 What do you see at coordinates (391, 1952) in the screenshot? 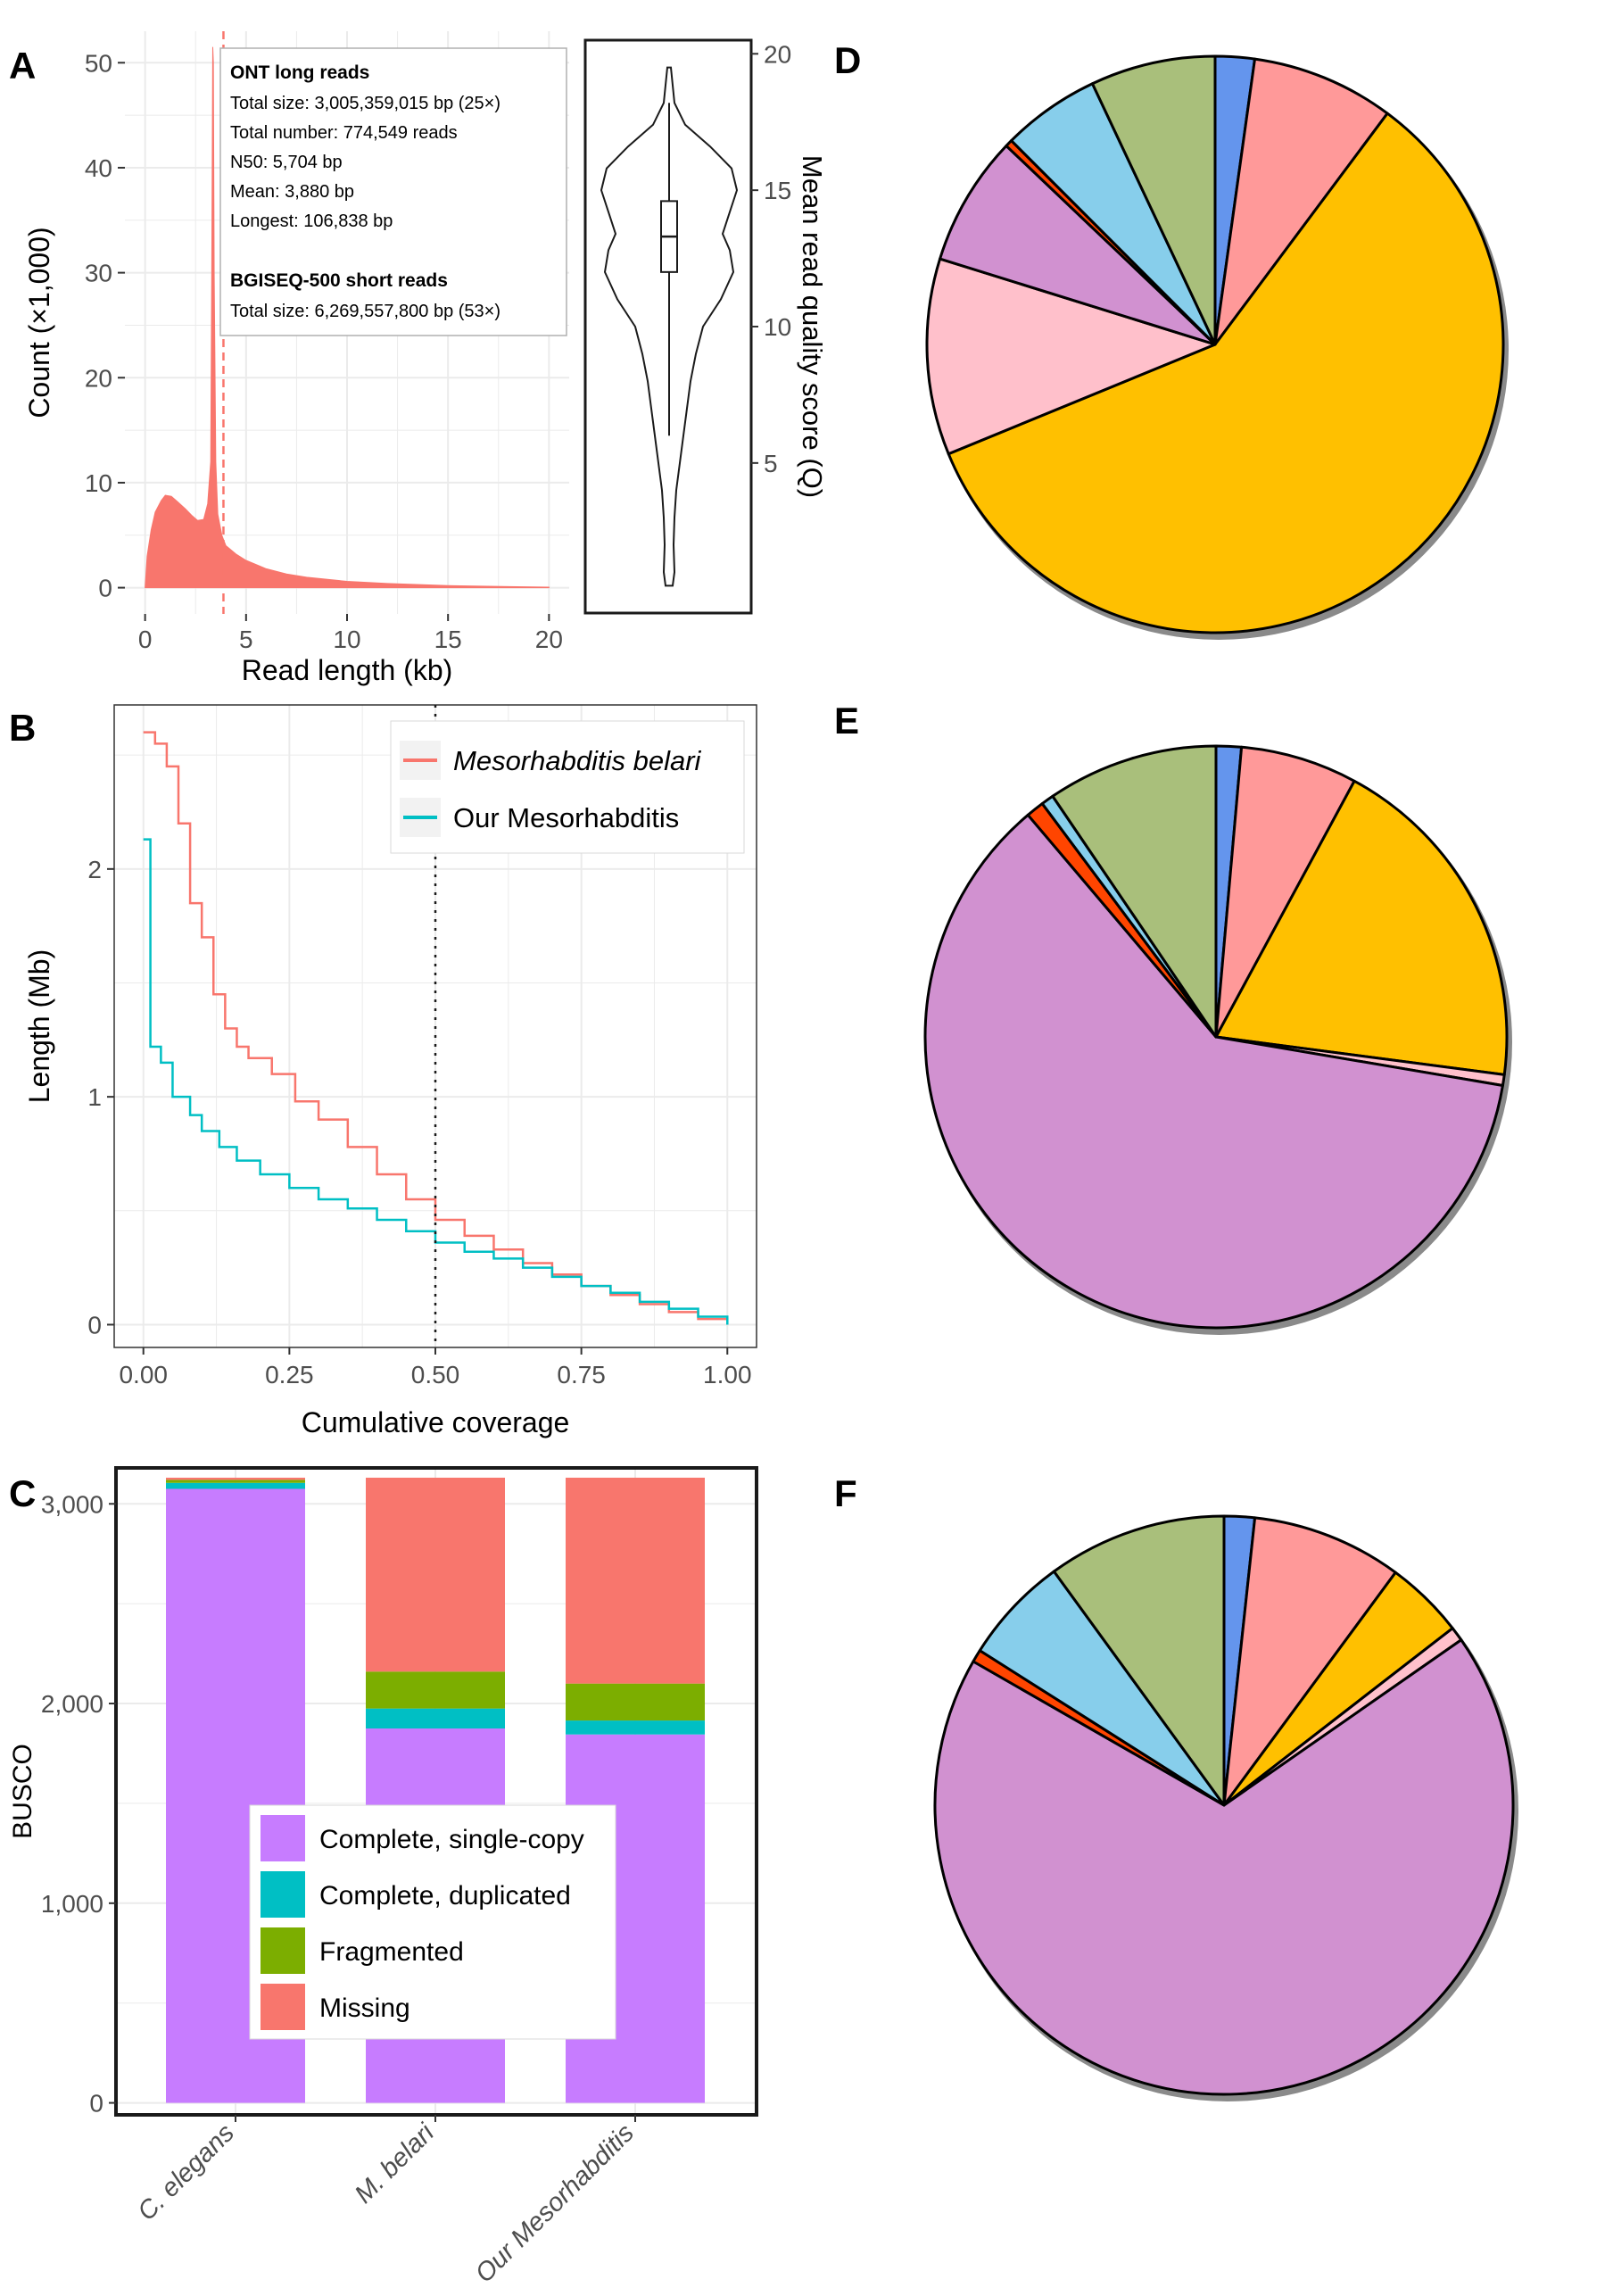
I see `legend-label: Fragmented` at bounding box center [391, 1952].